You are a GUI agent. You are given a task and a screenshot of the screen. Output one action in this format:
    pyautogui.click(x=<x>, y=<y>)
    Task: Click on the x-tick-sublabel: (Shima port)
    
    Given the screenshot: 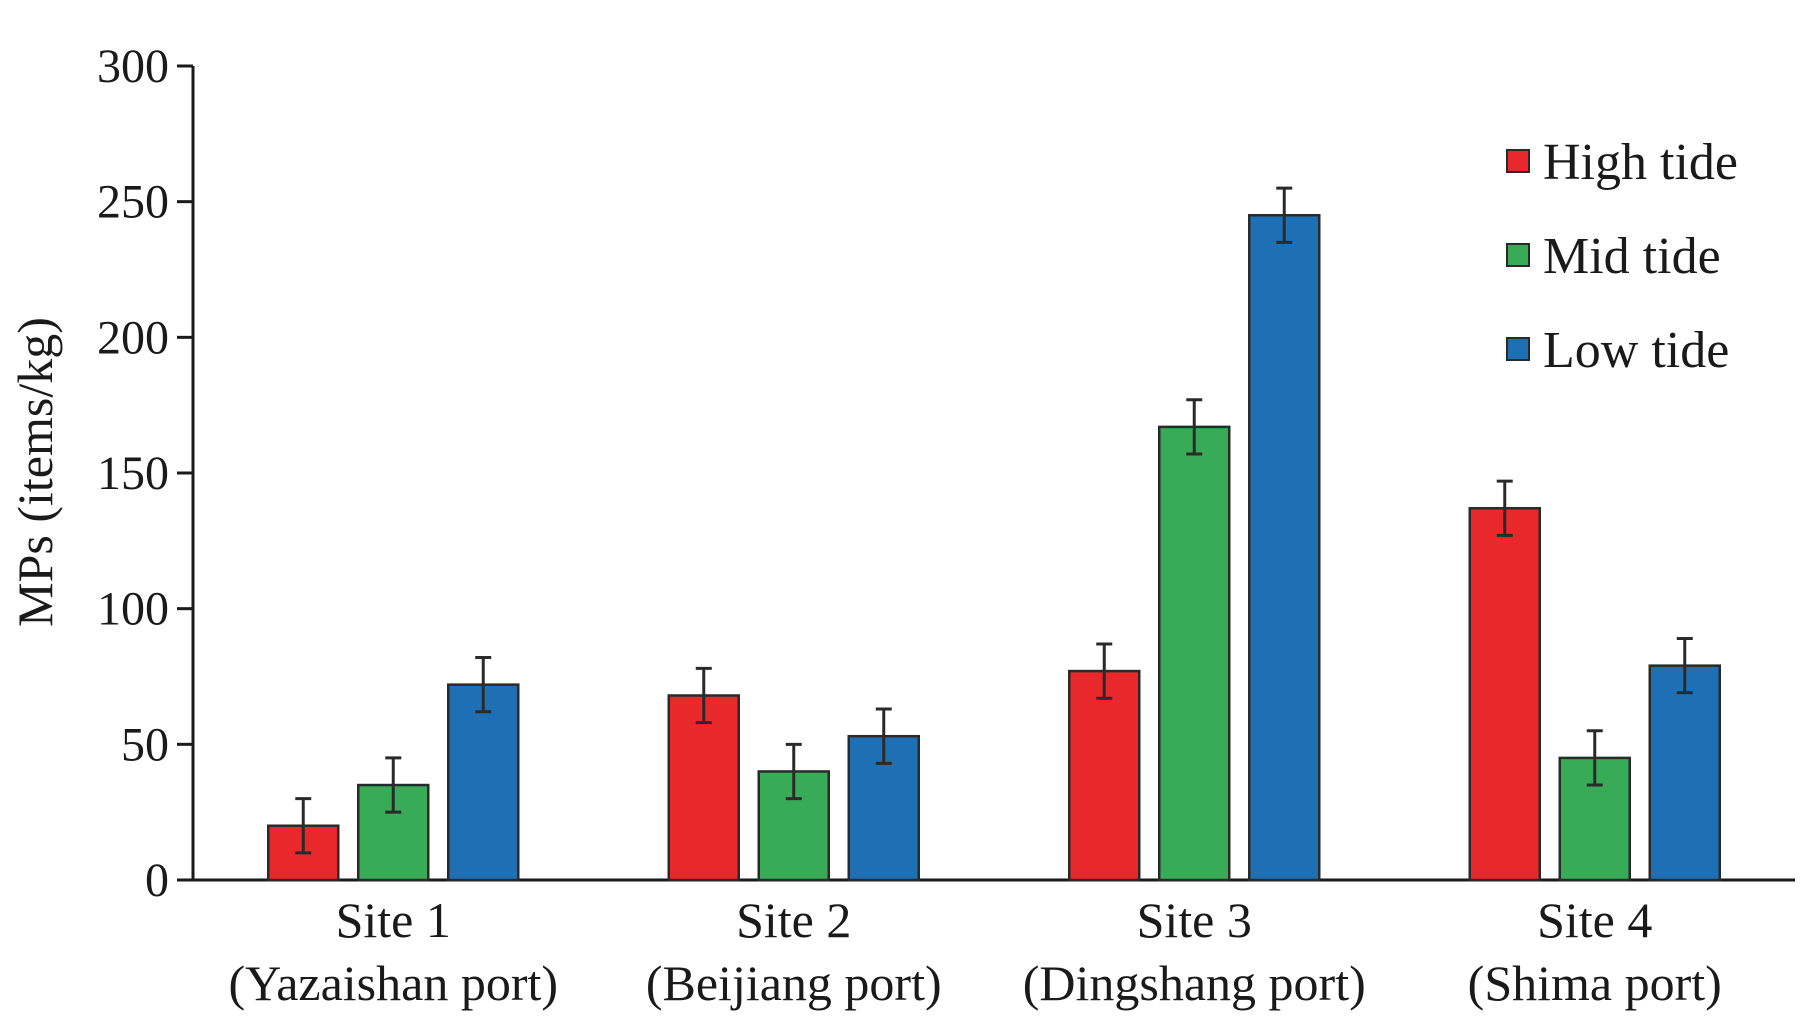 What is the action you would take?
    pyautogui.click(x=1595, y=983)
    